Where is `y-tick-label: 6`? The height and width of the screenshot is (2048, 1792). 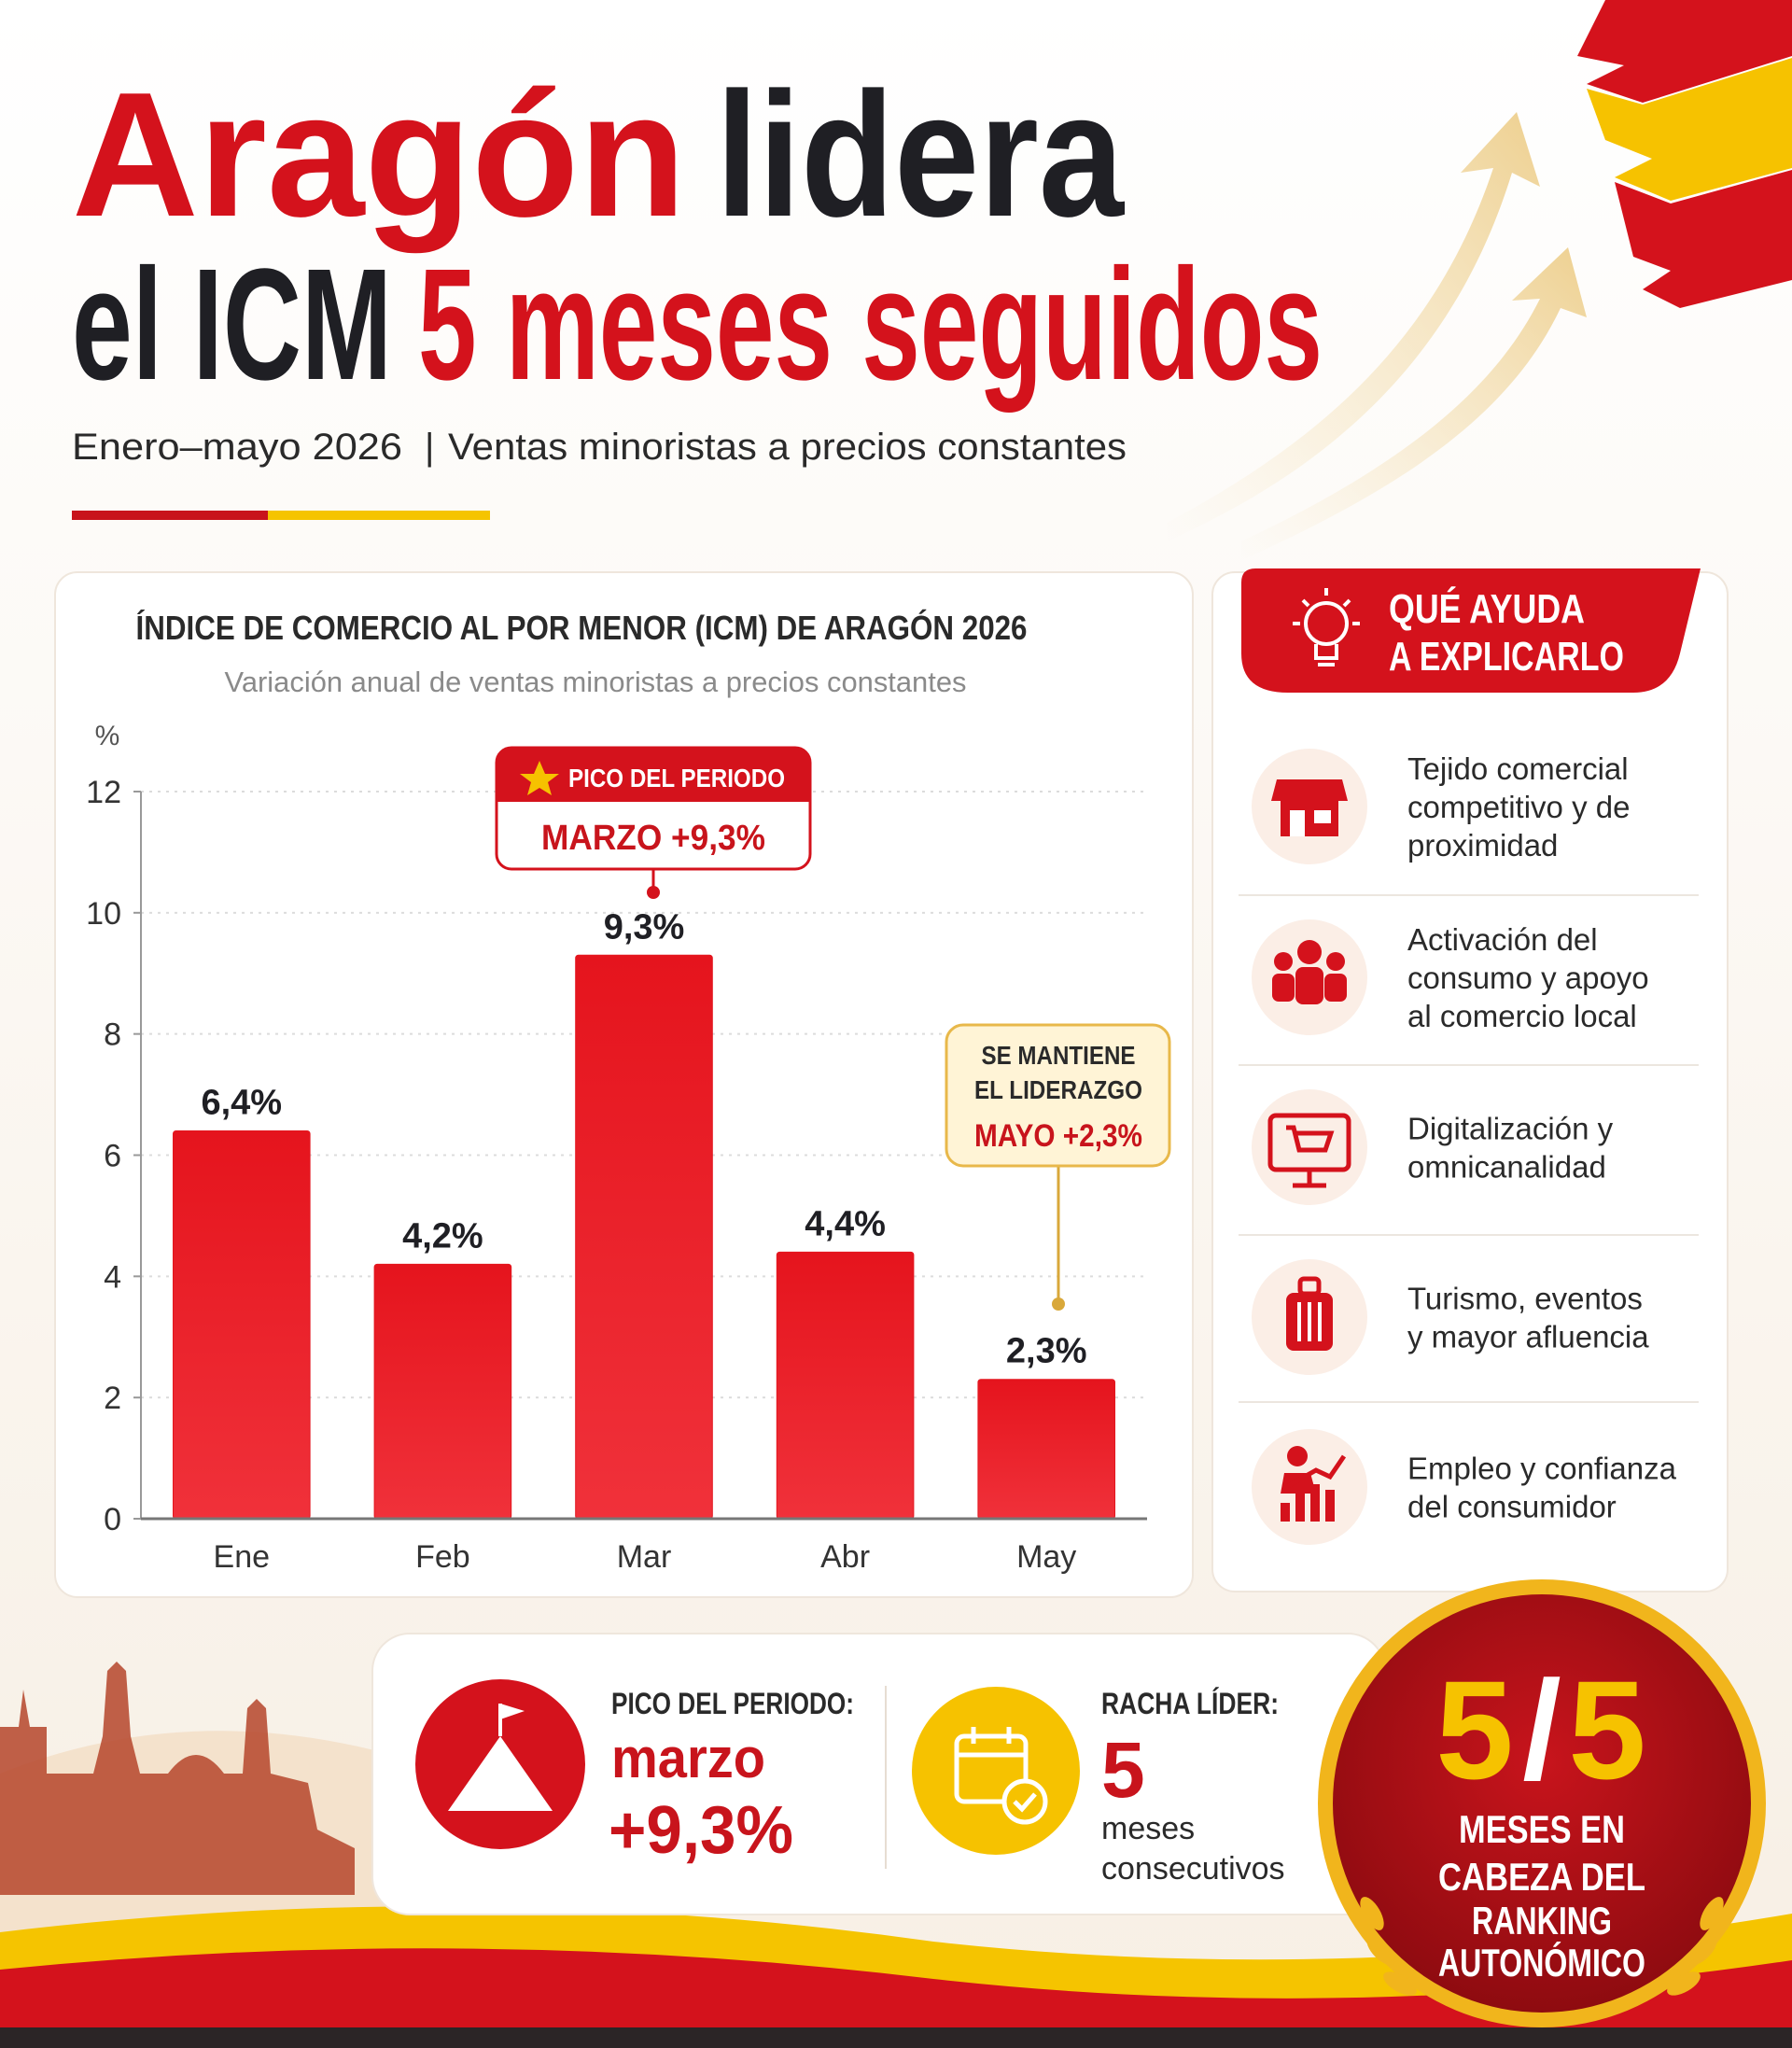
y-tick-label: 6 is located at coordinates (112, 1156).